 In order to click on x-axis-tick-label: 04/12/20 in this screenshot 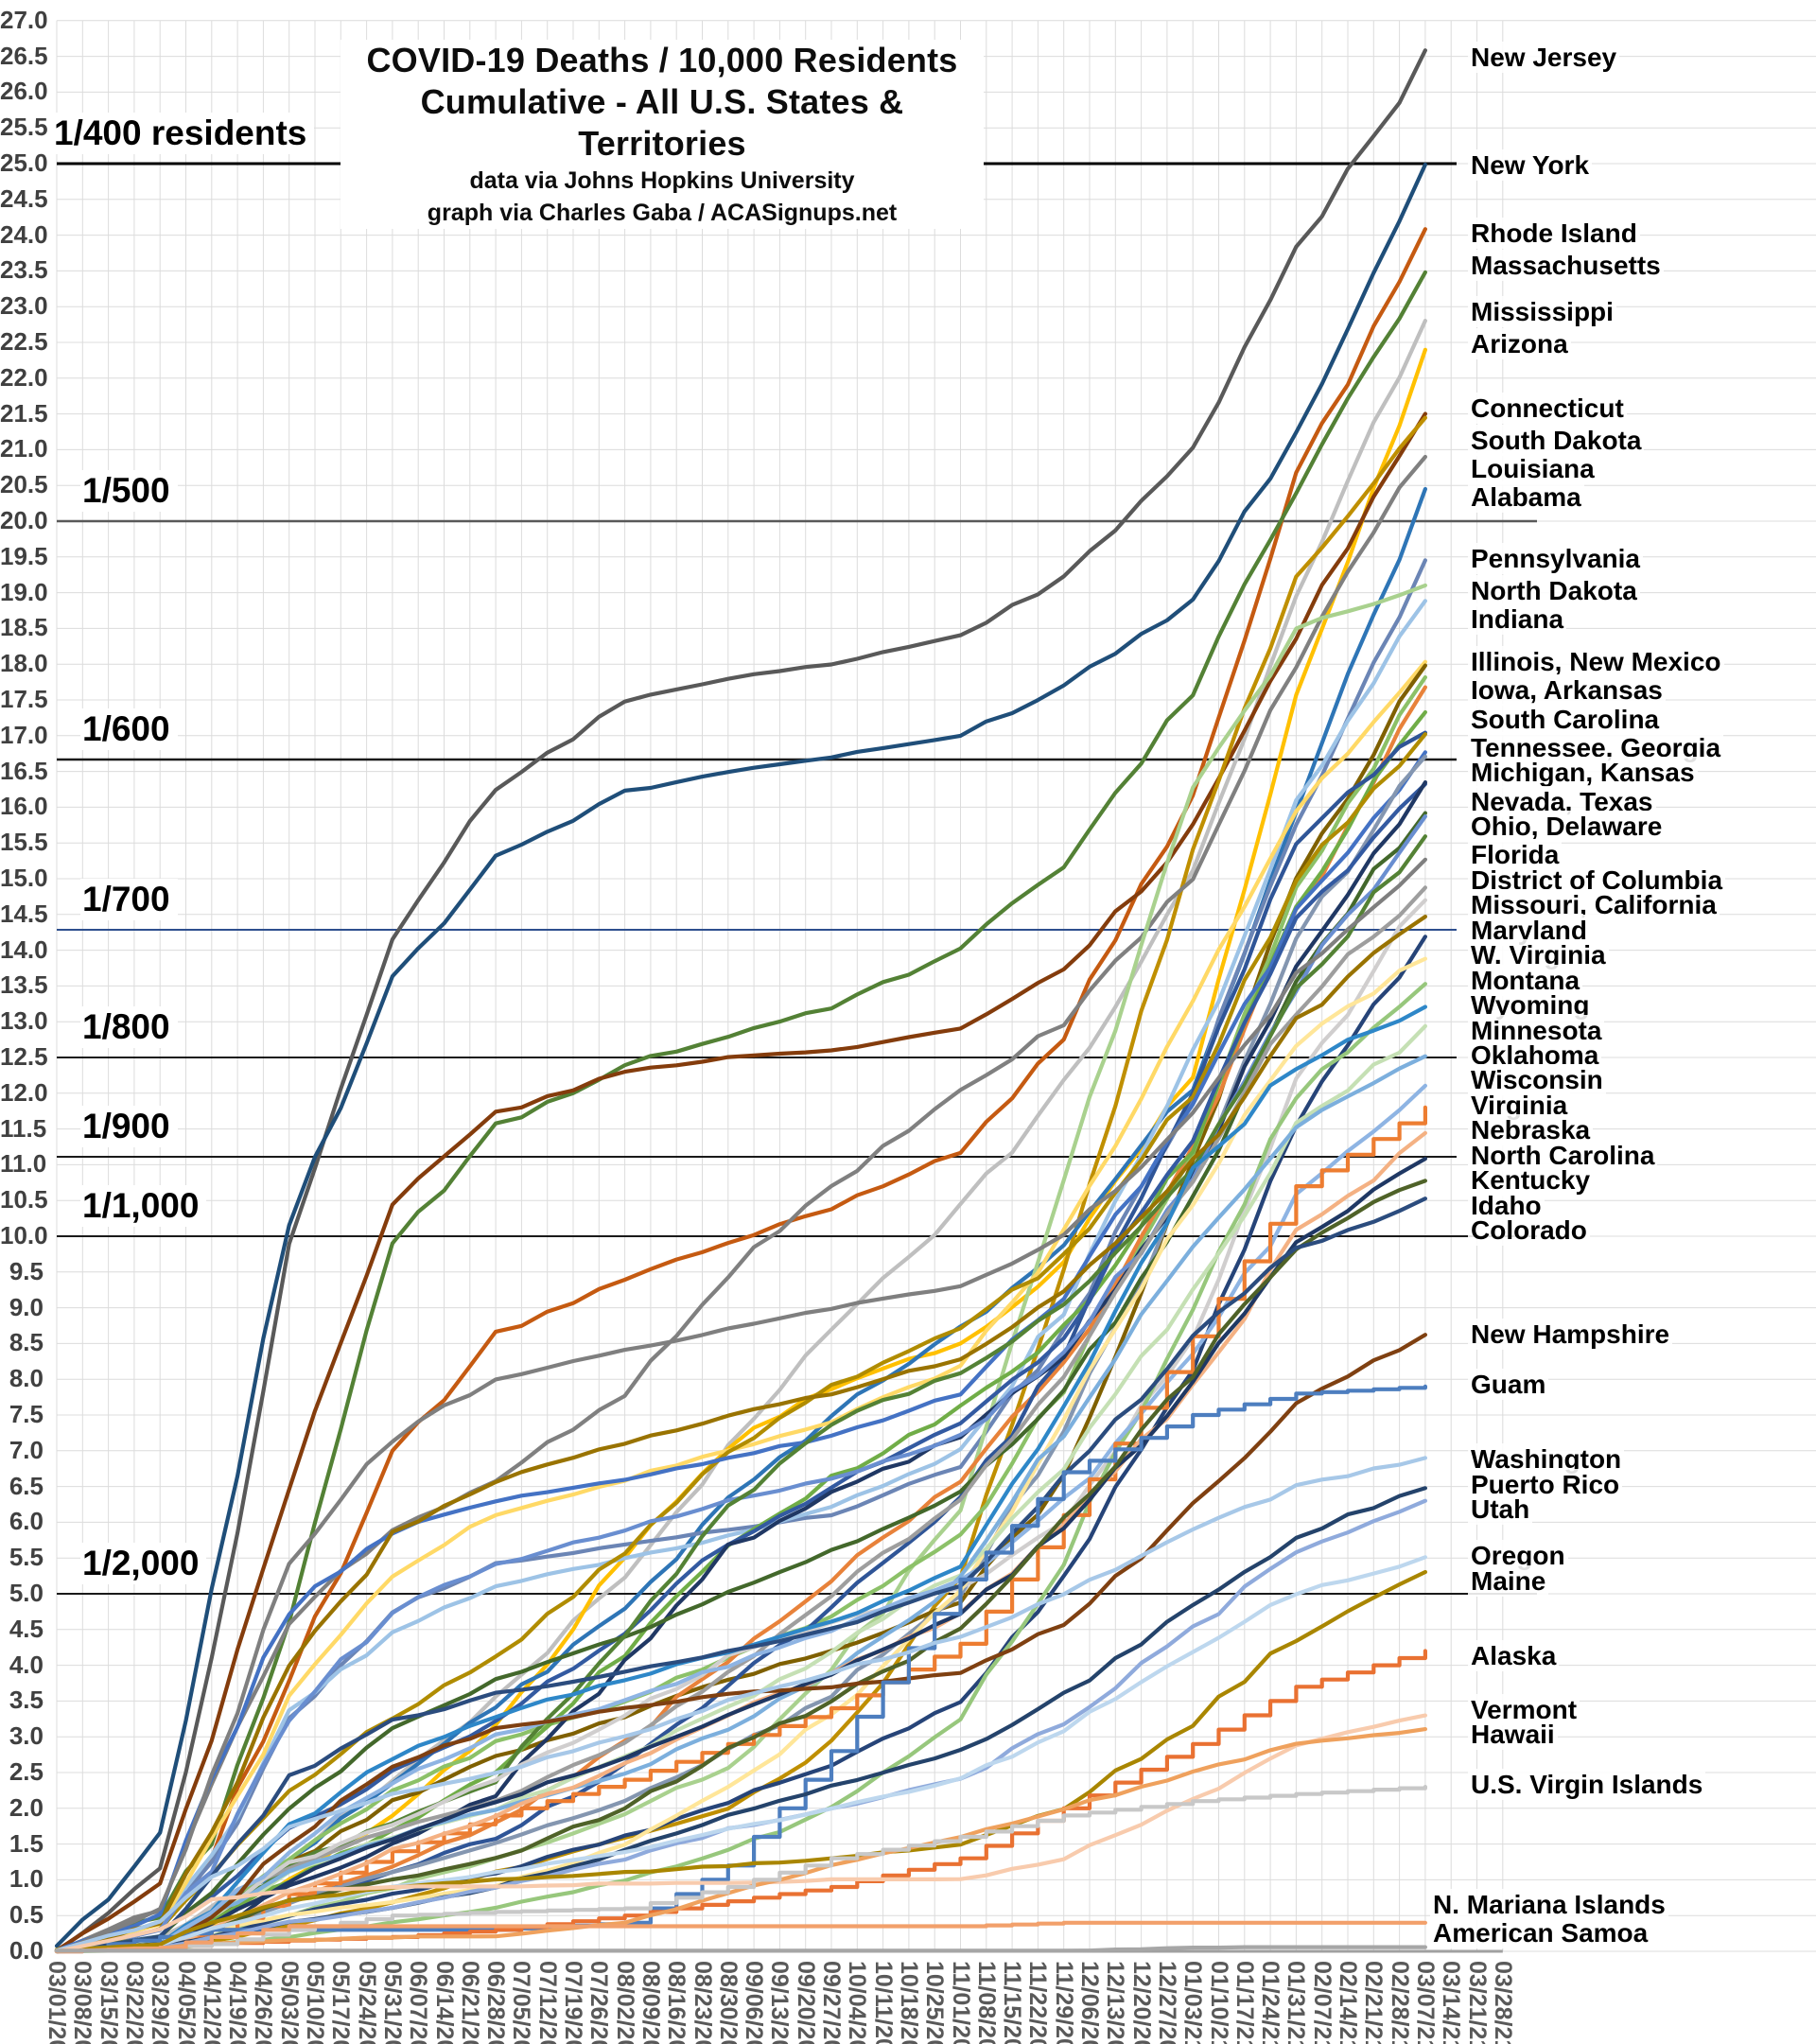, I will do `click(211, 2002)`.